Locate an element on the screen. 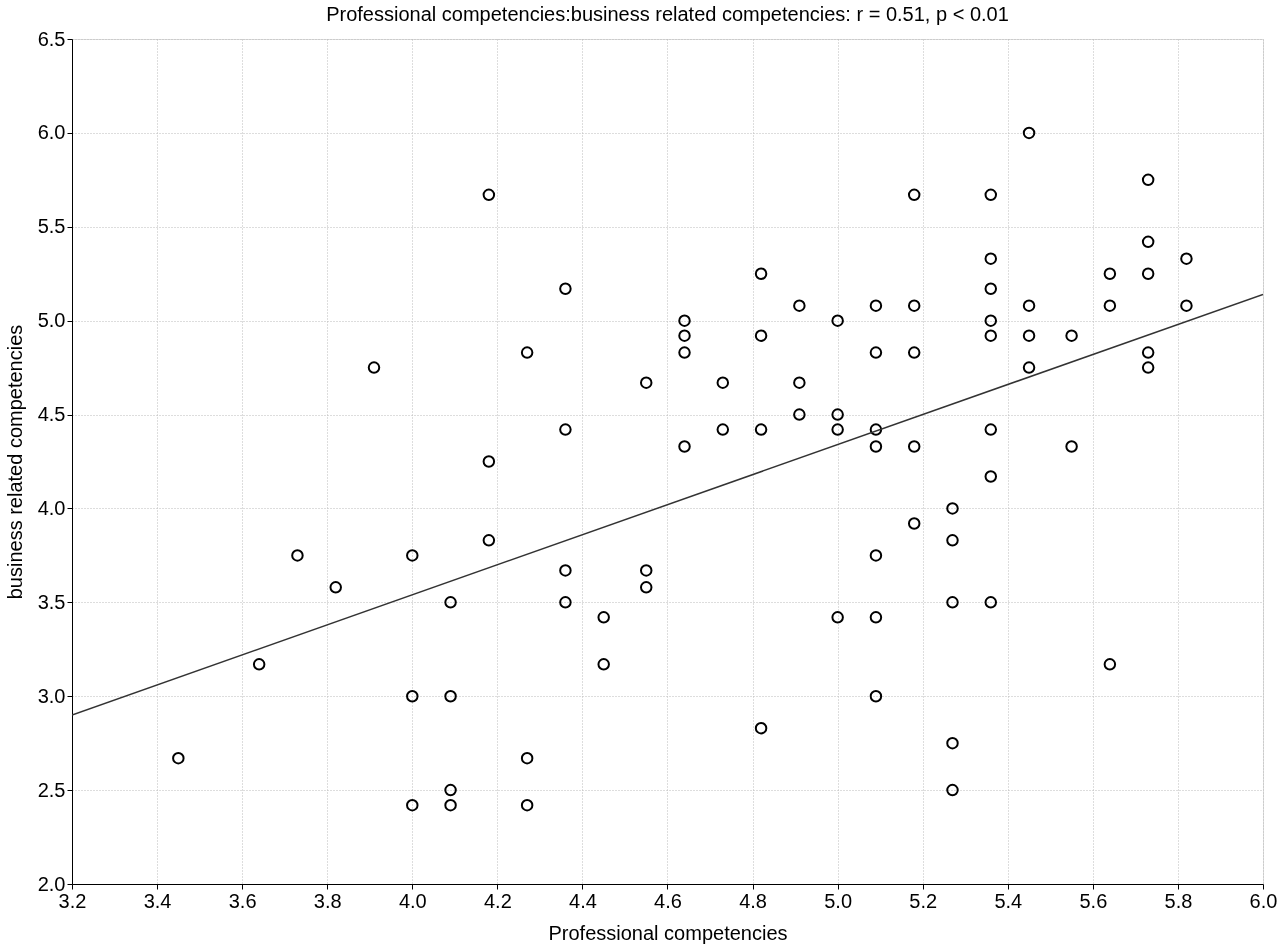 Image resolution: width=1282 pixels, height=948 pixels. y-tick-label: 3.0 is located at coordinates (51, 695).